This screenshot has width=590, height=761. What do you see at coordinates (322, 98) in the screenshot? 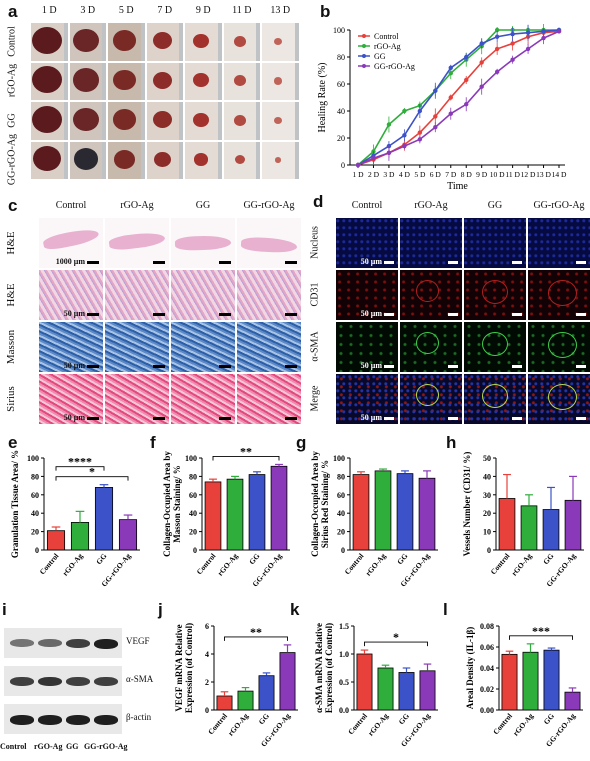
I see `y-axis-label: Healing Rate (%)` at bounding box center [322, 98].